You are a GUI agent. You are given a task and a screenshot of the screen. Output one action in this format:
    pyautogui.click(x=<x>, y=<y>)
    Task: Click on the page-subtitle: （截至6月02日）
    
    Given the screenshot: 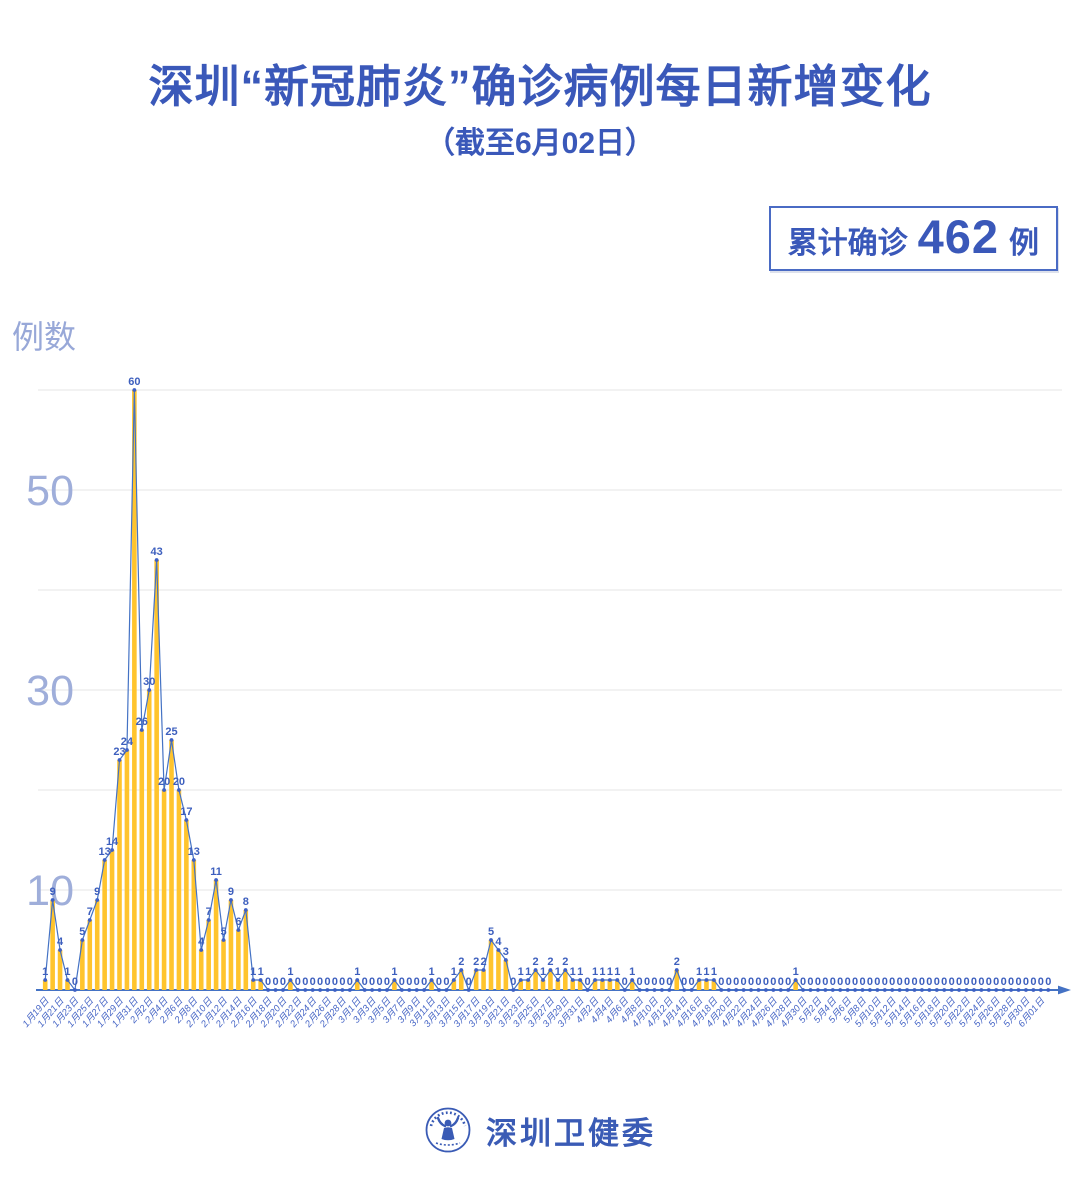 What is the action you would take?
    pyautogui.click(x=540, y=143)
    